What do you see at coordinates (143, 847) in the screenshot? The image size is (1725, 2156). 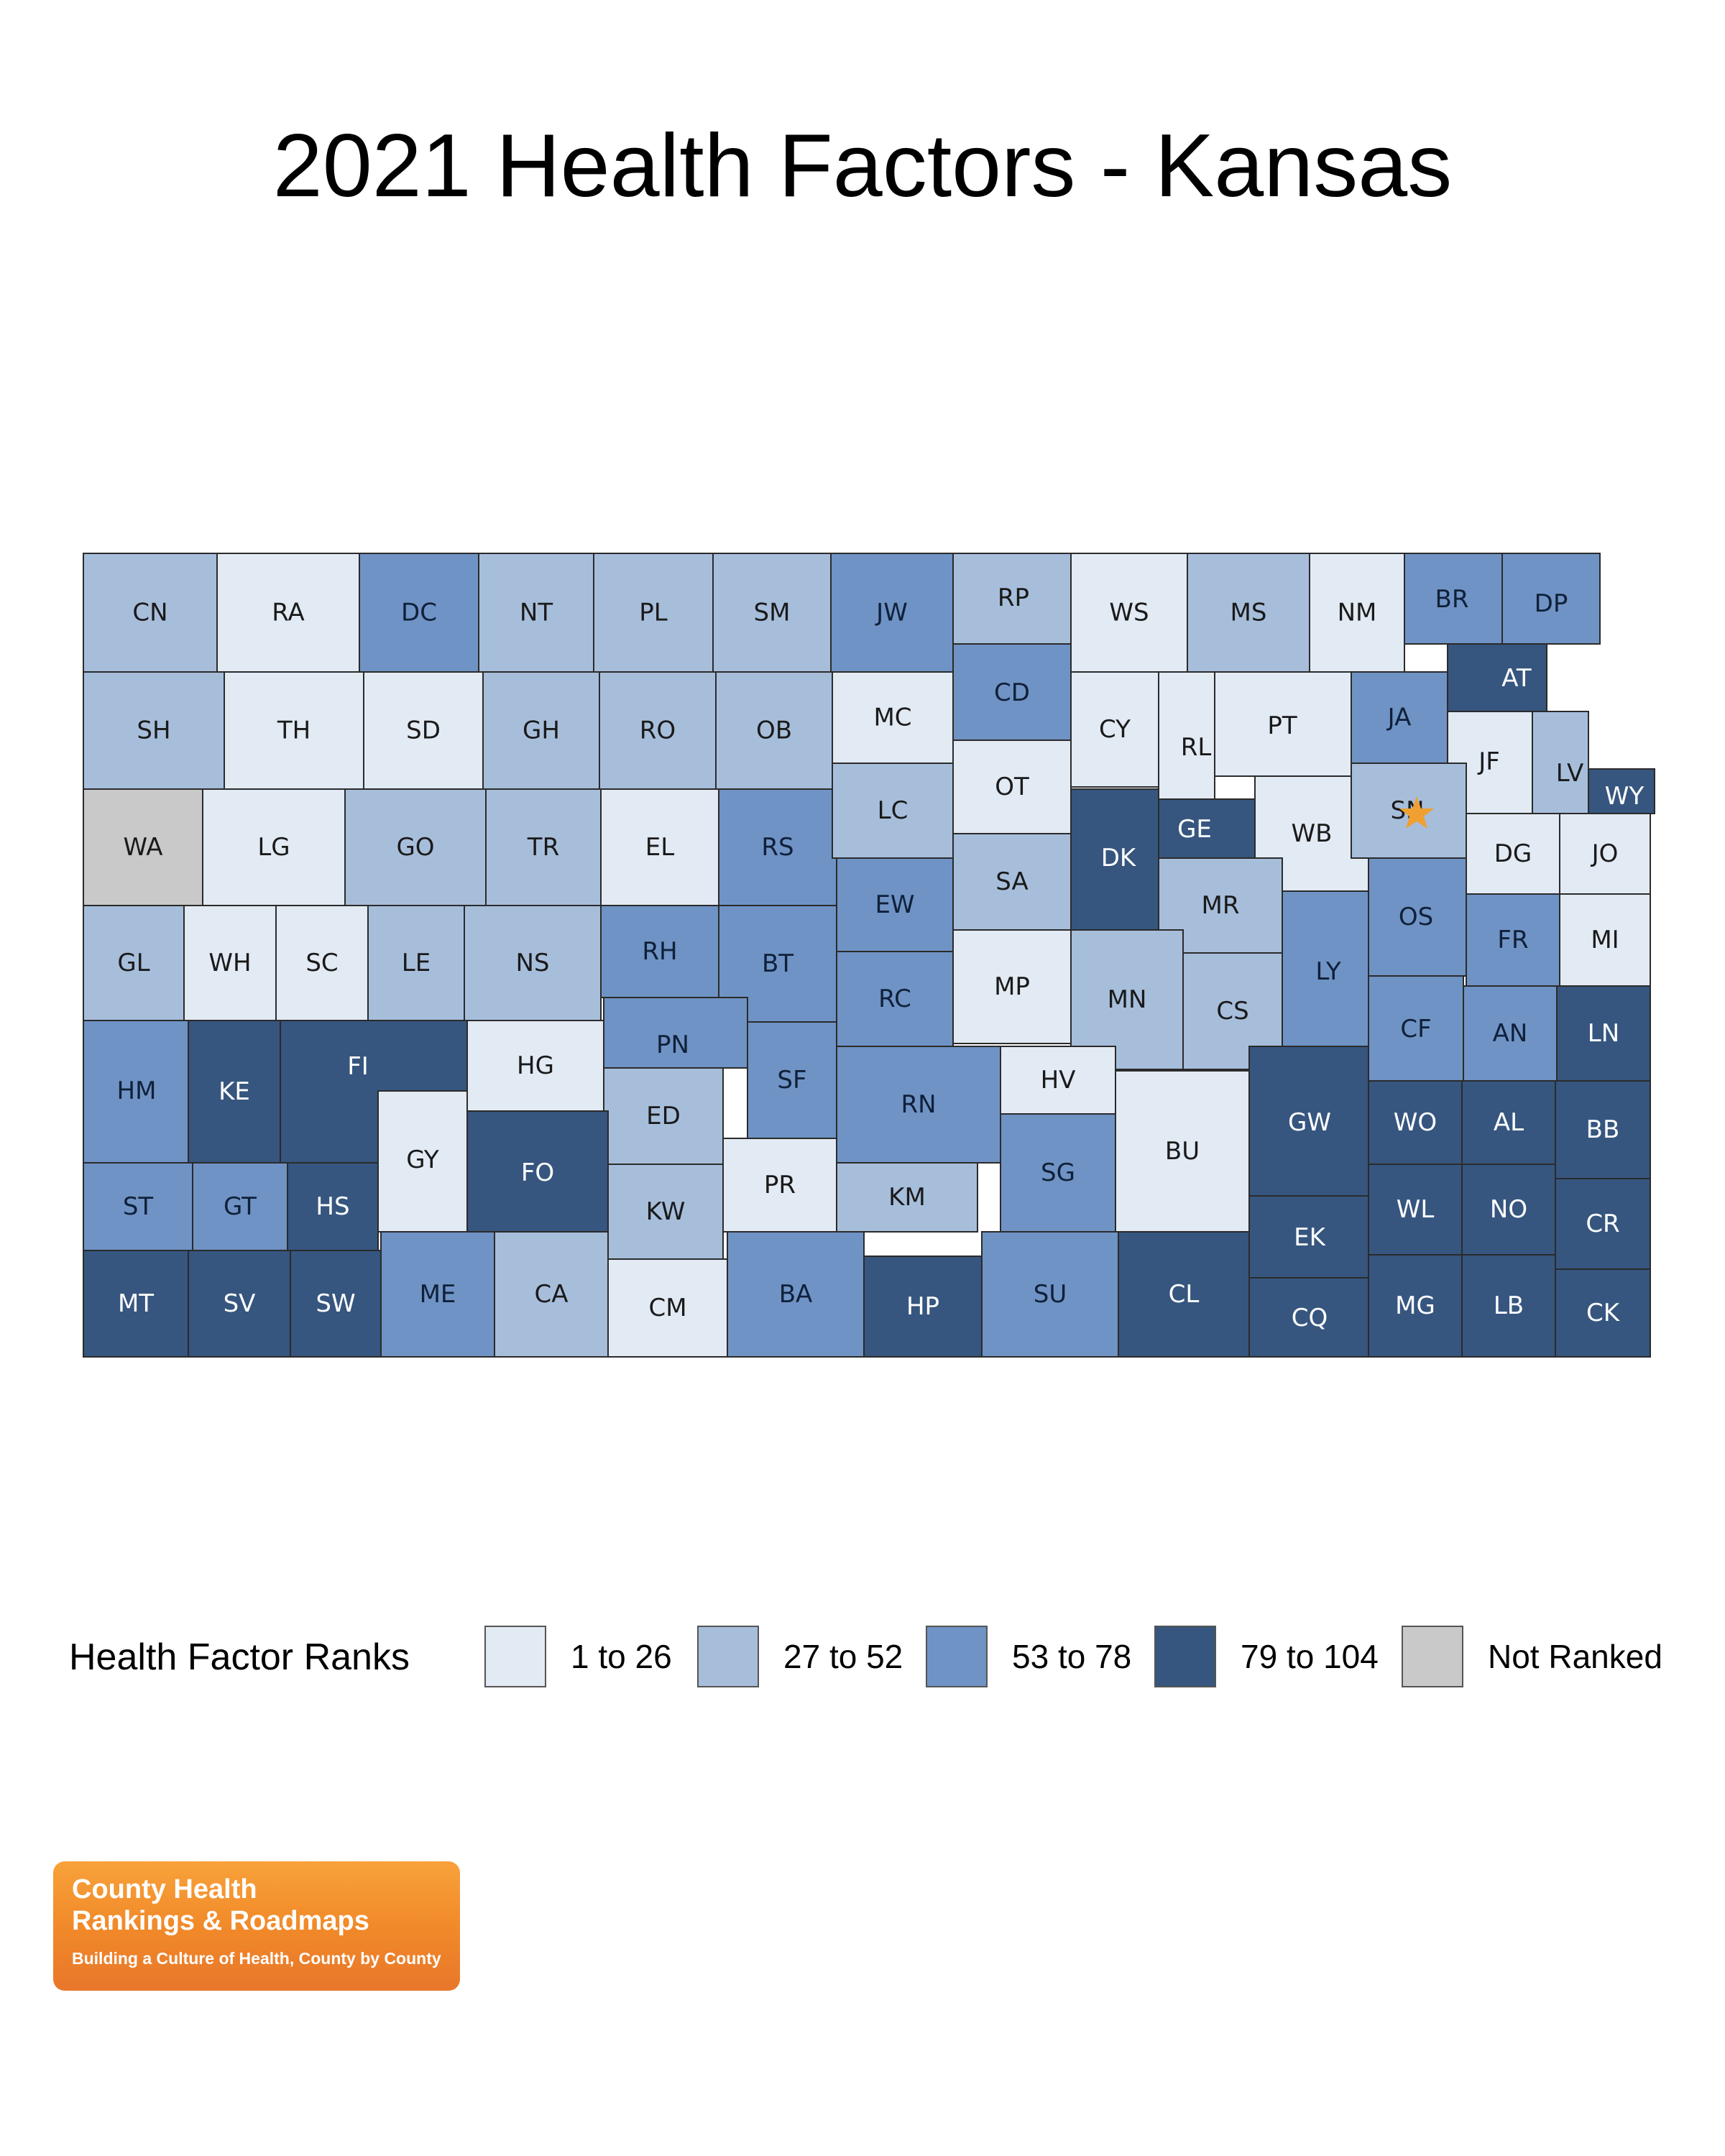 I see `county-wa` at bounding box center [143, 847].